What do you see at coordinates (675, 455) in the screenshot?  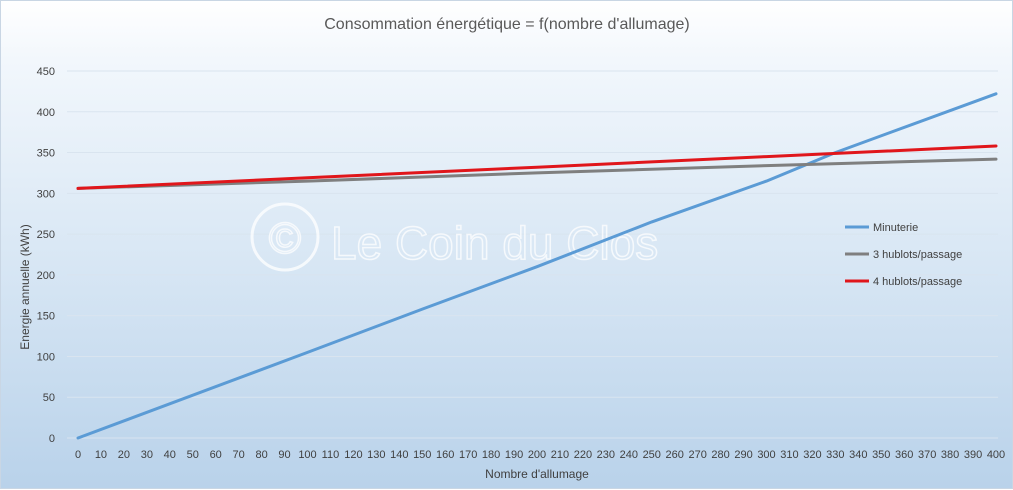 I see `x-tick-label: 260` at bounding box center [675, 455].